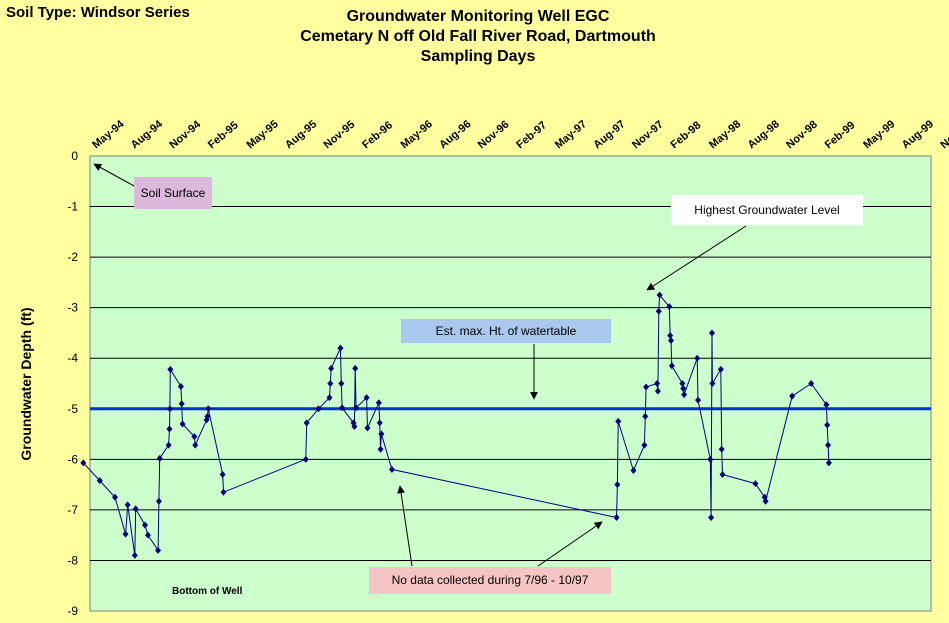 Image resolution: width=949 pixels, height=623 pixels. Describe the element at coordinates (72, 560) in the screenshot. I see `y-tick-label: -8` at that location.